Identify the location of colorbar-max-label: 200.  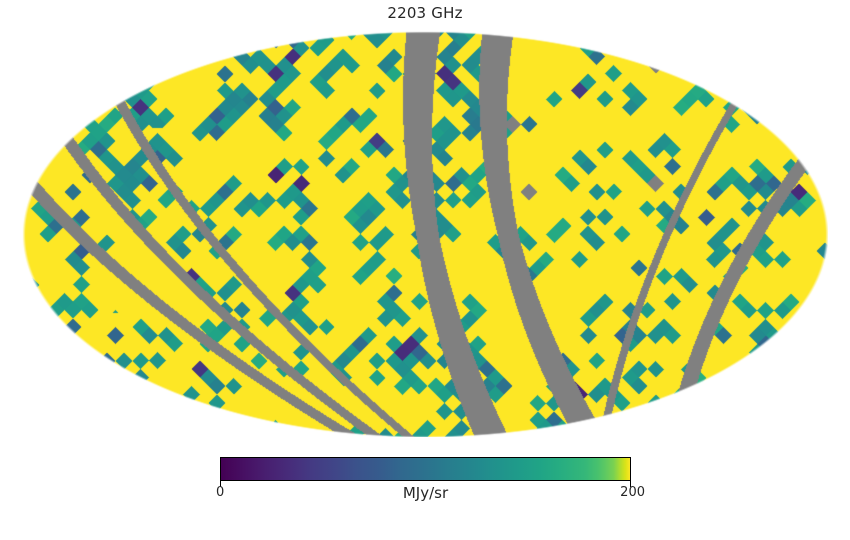
(632, 492).